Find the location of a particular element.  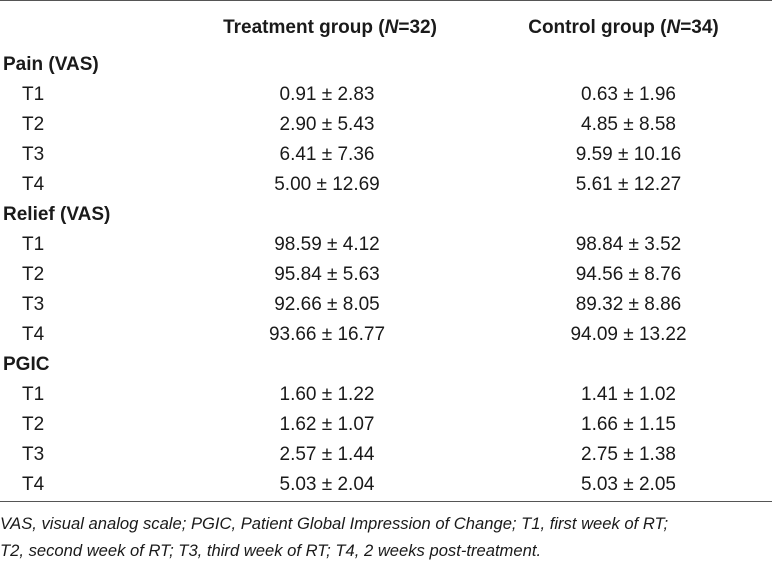

header-treatment: Treatment group (N=32) is located at coordinates (330, 27).